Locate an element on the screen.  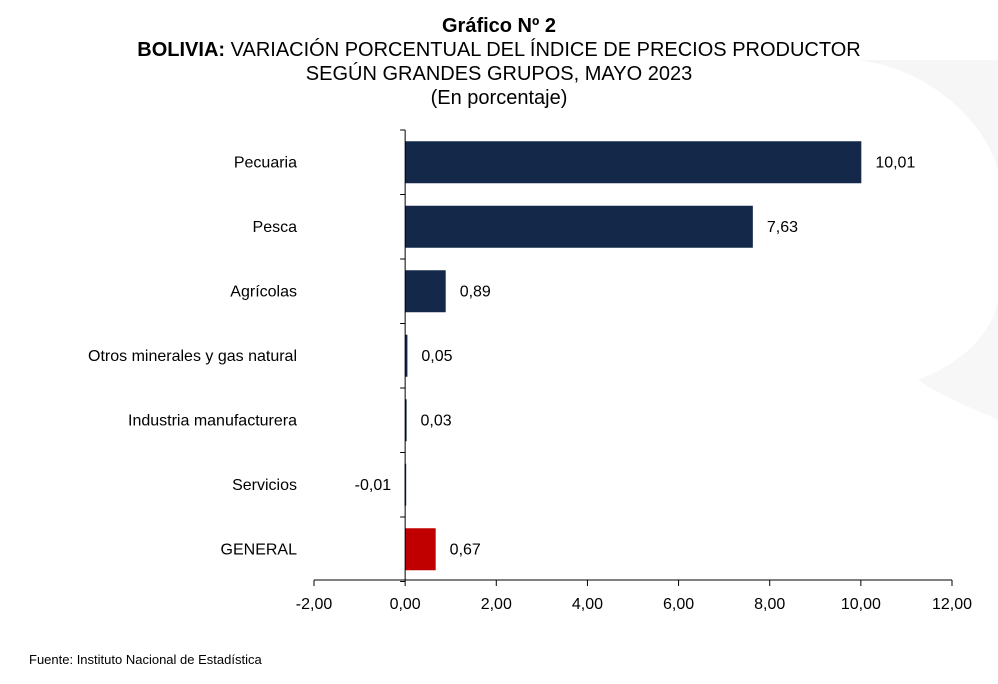
category-label-3: Agrícolas is located at coordinates (263, 291).